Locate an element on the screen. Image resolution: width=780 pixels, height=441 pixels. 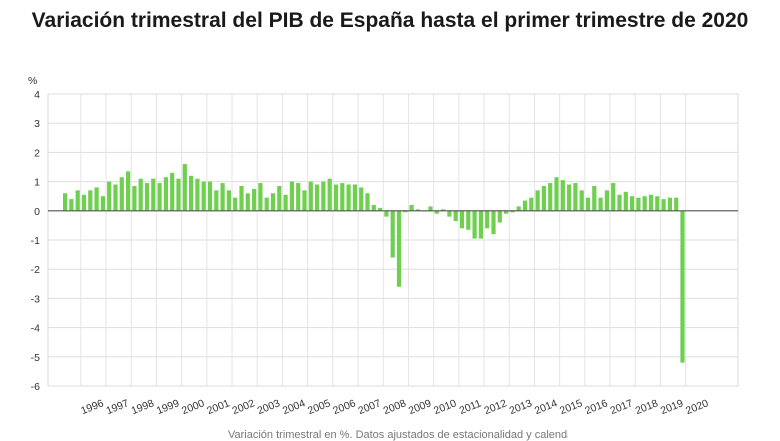
x-tick-label: 2019 is located at coordinates (672, 407).